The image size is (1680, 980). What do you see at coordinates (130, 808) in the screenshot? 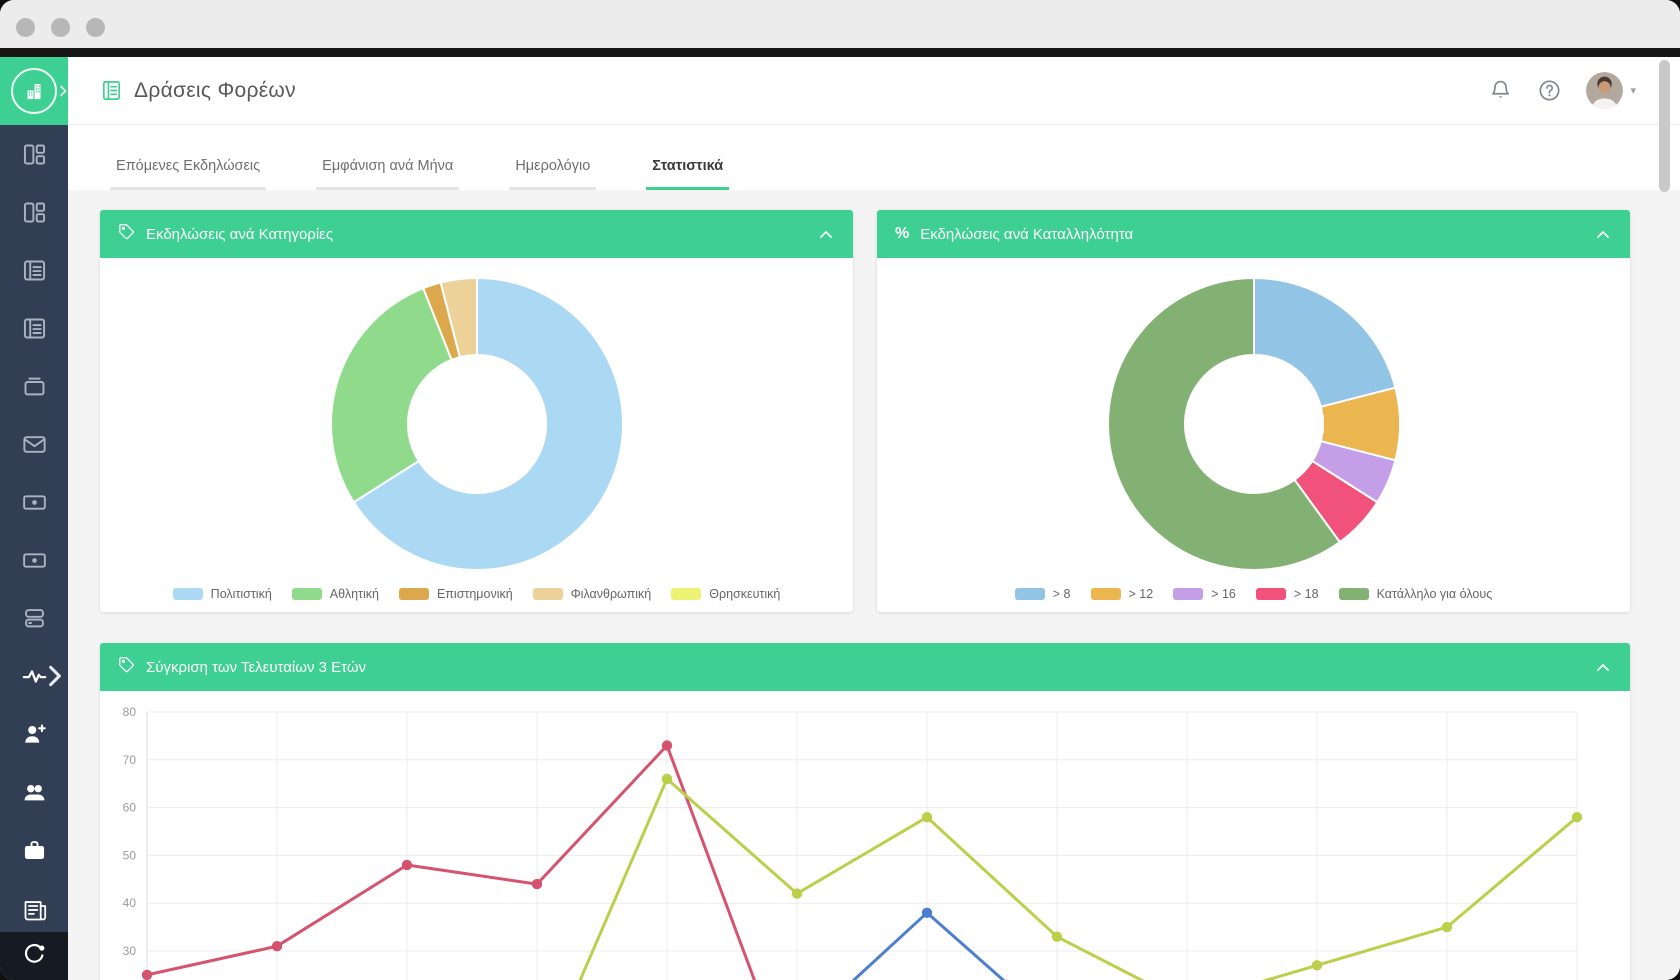
I see `y-axis-tick: 60` at bounding box center [130, 808].